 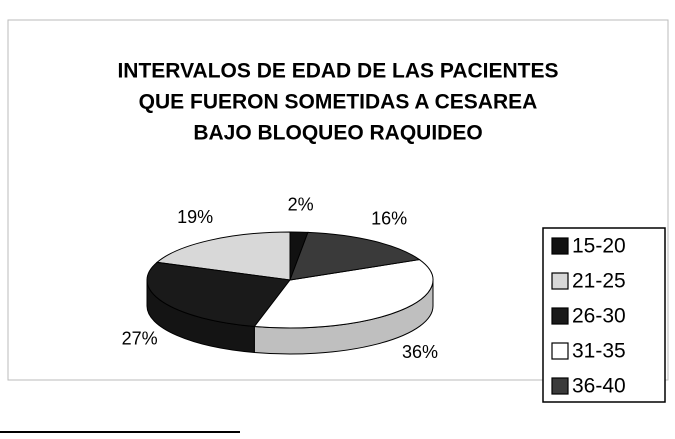 What do you see at coordinates (195, 217) in the screenshot?
I see `data-label: 19%` at bounding box center [195, 217].